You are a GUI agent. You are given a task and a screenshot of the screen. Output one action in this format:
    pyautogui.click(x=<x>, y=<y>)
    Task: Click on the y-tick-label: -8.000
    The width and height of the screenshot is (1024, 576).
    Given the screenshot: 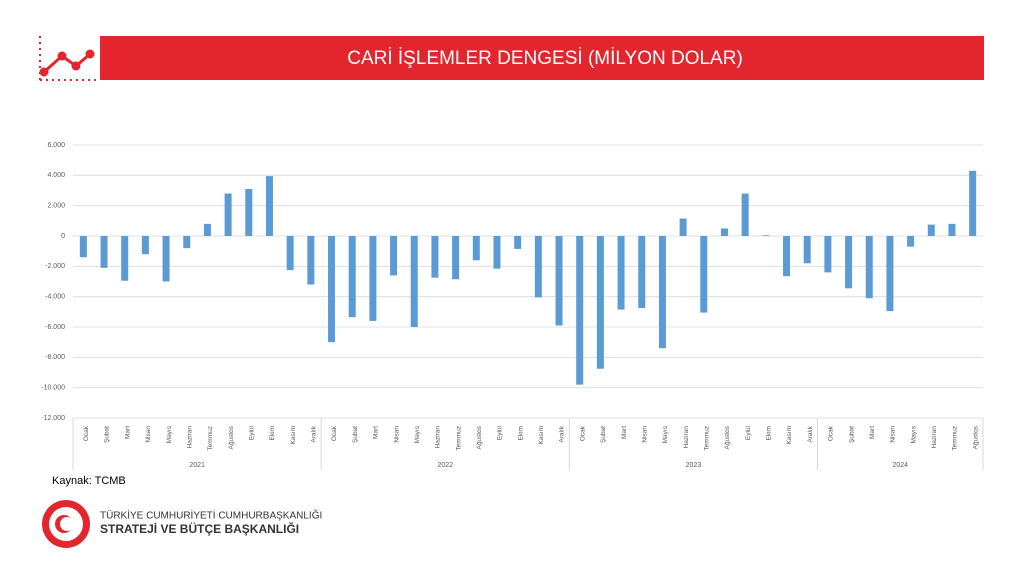 What is the action you would take?
    pyautogui.click(x=55, y=357)
    